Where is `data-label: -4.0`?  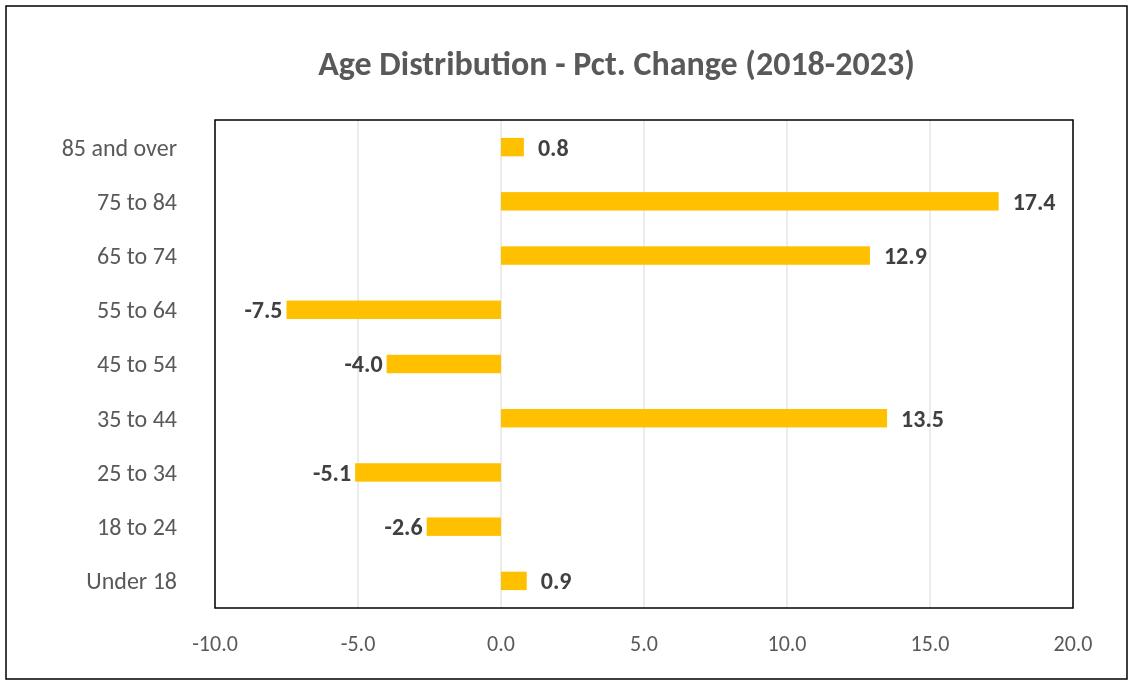
data-label: -4.0 is located at coordinates (363, 364).